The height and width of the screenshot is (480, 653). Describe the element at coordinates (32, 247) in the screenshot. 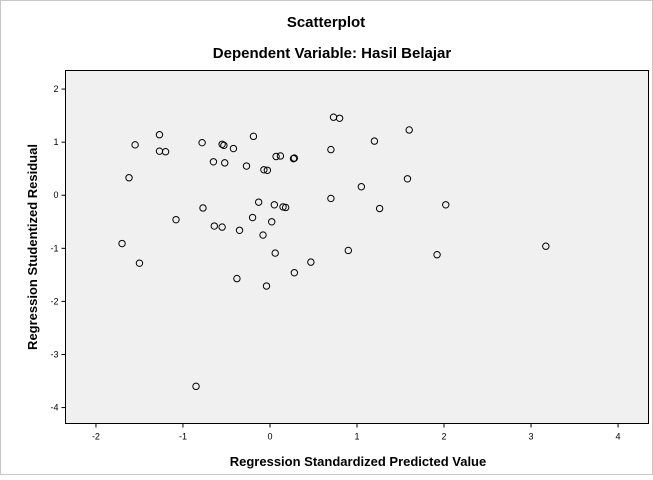

I see `y-axis-label: Regression Studentized Residual` at that location.